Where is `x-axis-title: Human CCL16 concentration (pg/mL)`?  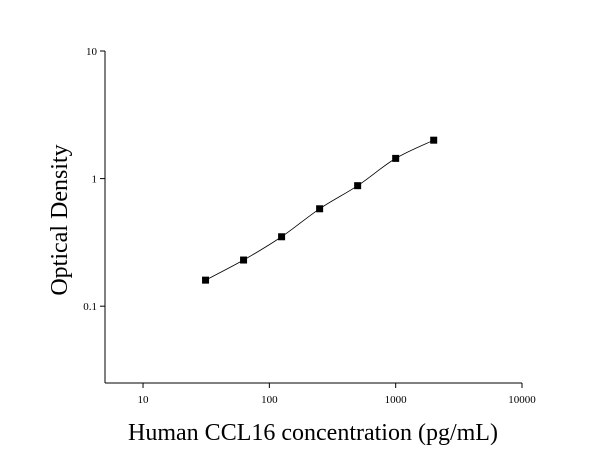 x-axis-title: Human CCL16 concentration (pg/mL) is located at coordinates (313, 433).